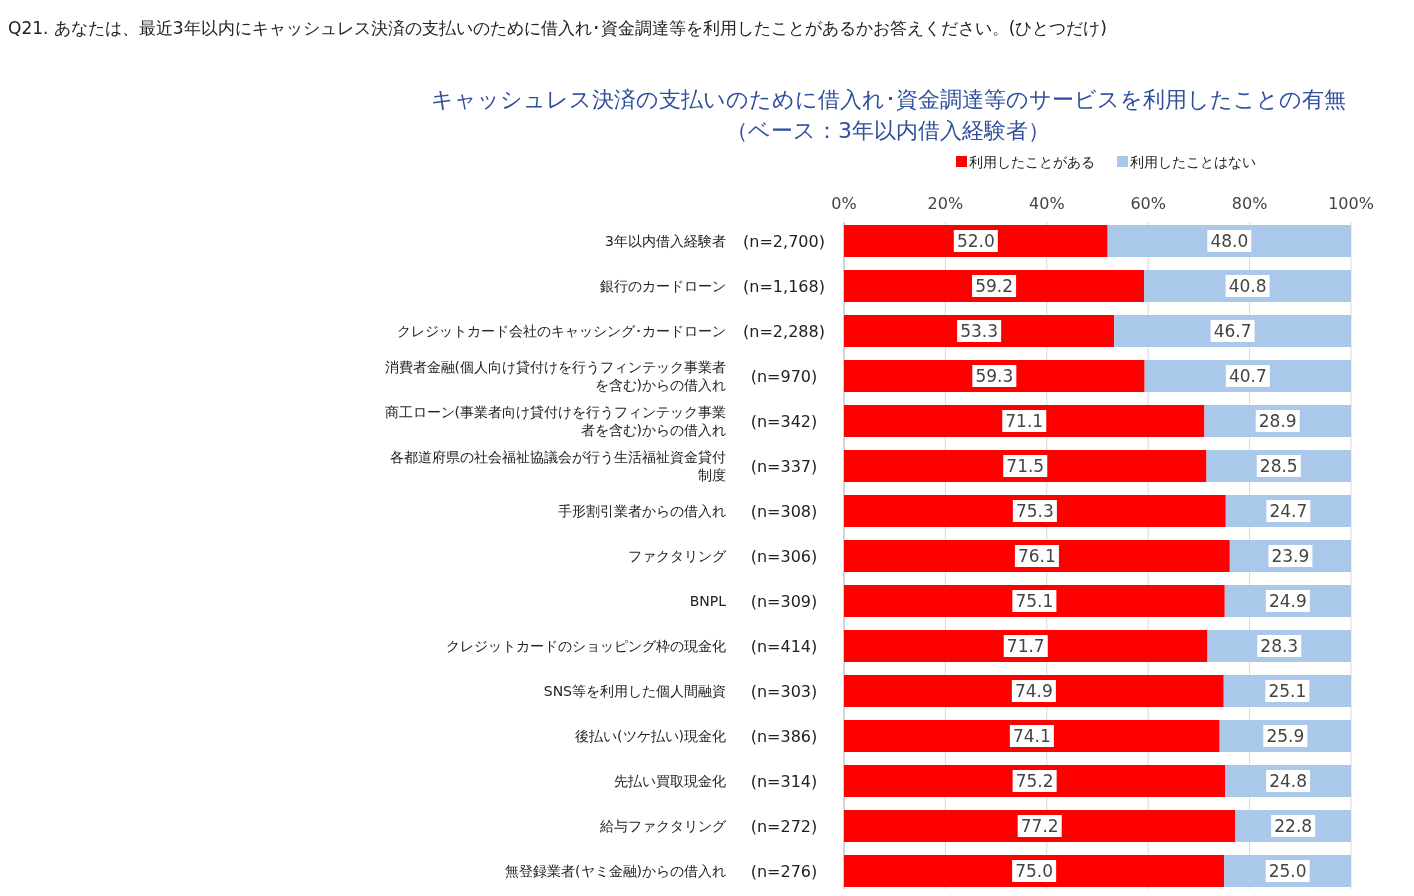 The height and width of the screenshot is (896, 1414). Describe the element at coordinates (1293, 826) in the screenshot. I see `data-label: 22.8` at that location.